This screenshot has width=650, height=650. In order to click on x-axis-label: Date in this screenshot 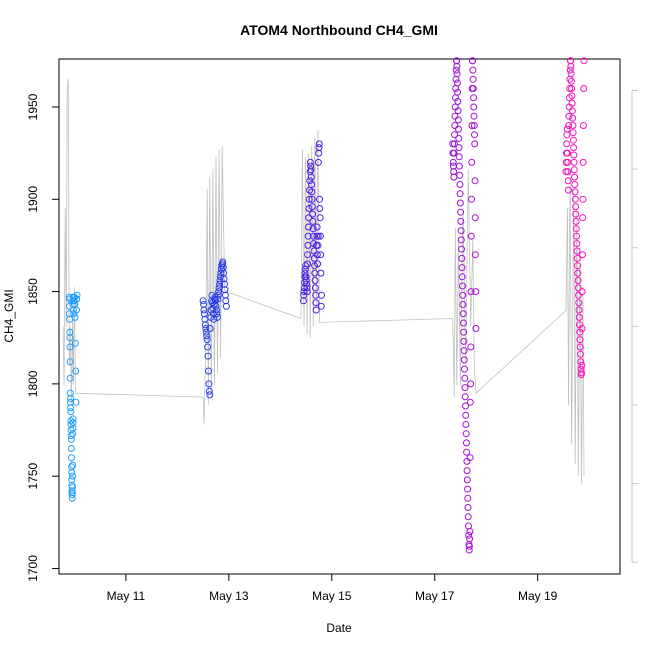, I will do `click(339, 628)`.